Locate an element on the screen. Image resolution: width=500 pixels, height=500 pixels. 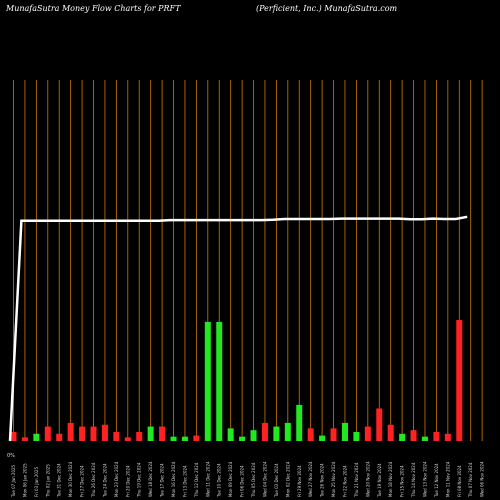
x-tick-label: Tue 12 Nov 2024 is located at coordinates (436, 480).